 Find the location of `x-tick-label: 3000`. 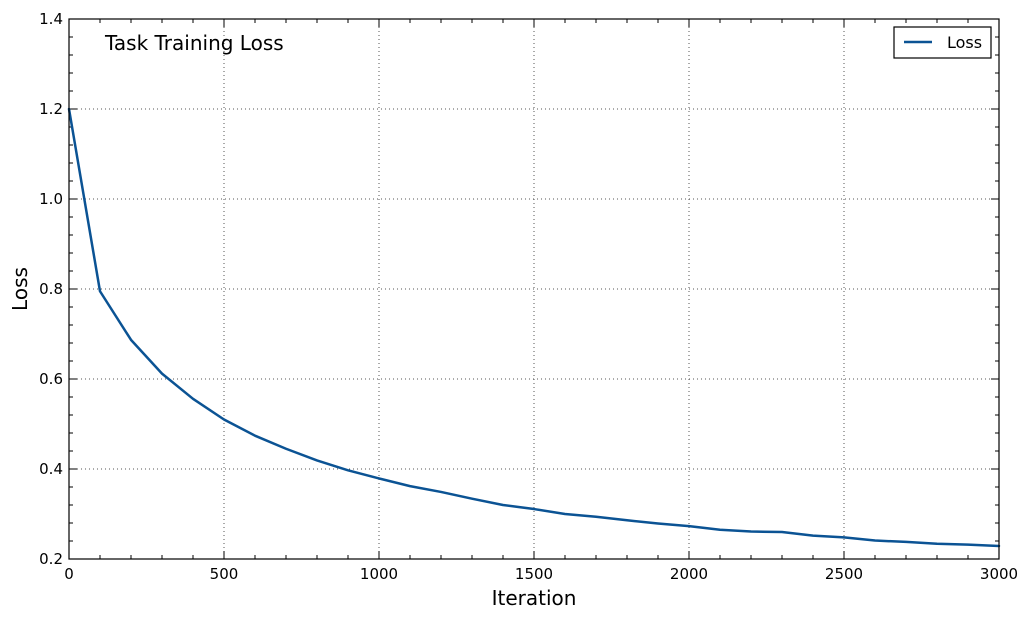

x-tick-label: 3000 is located at coordinates (999, 574).